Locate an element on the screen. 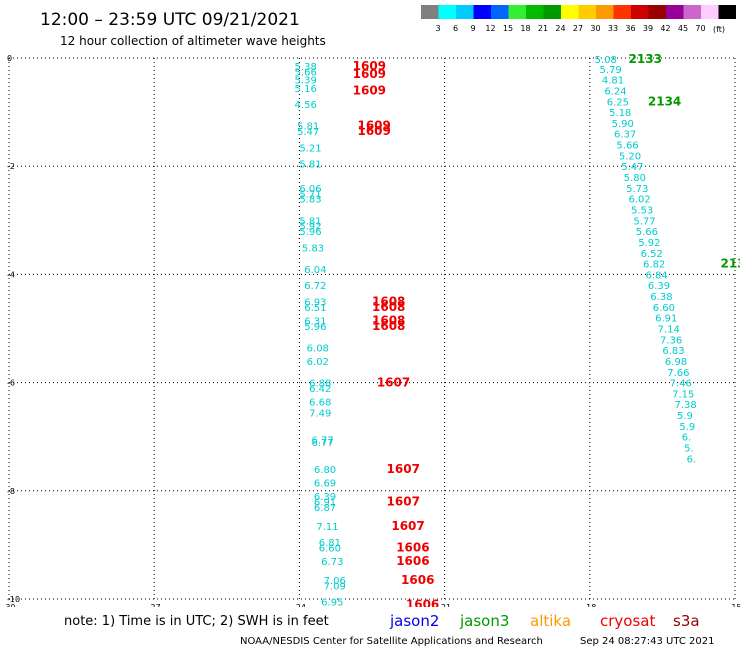 Image resolution: width=740 pixels, height=650 pixels. mission-legend: jason2 jason3 altika cryosat s3a is located at coordinates (544, 621).